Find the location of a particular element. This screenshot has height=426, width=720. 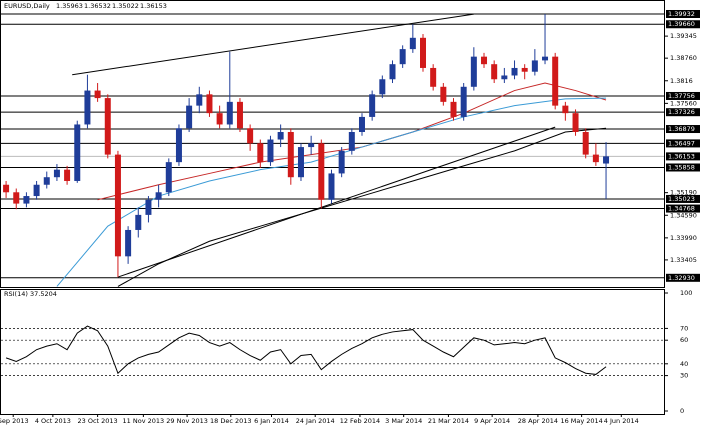

x-tick-label: 28 Apr 2014 is located at coordinates (538, 421).